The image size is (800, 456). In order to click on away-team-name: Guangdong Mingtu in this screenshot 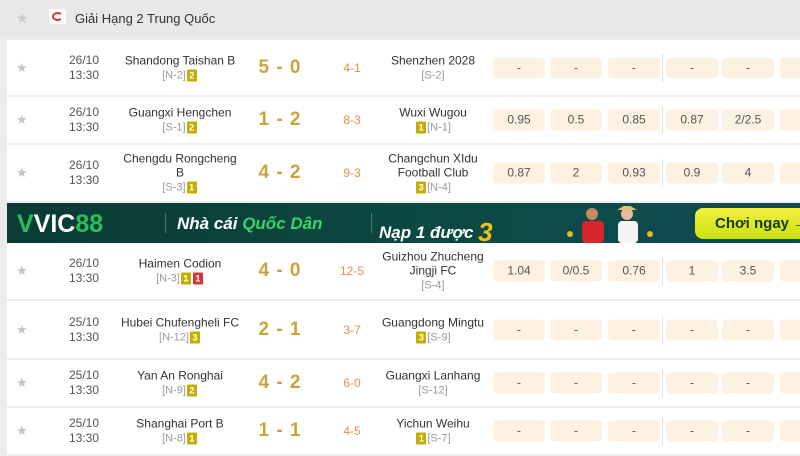, I will do `click(433, 322)`.